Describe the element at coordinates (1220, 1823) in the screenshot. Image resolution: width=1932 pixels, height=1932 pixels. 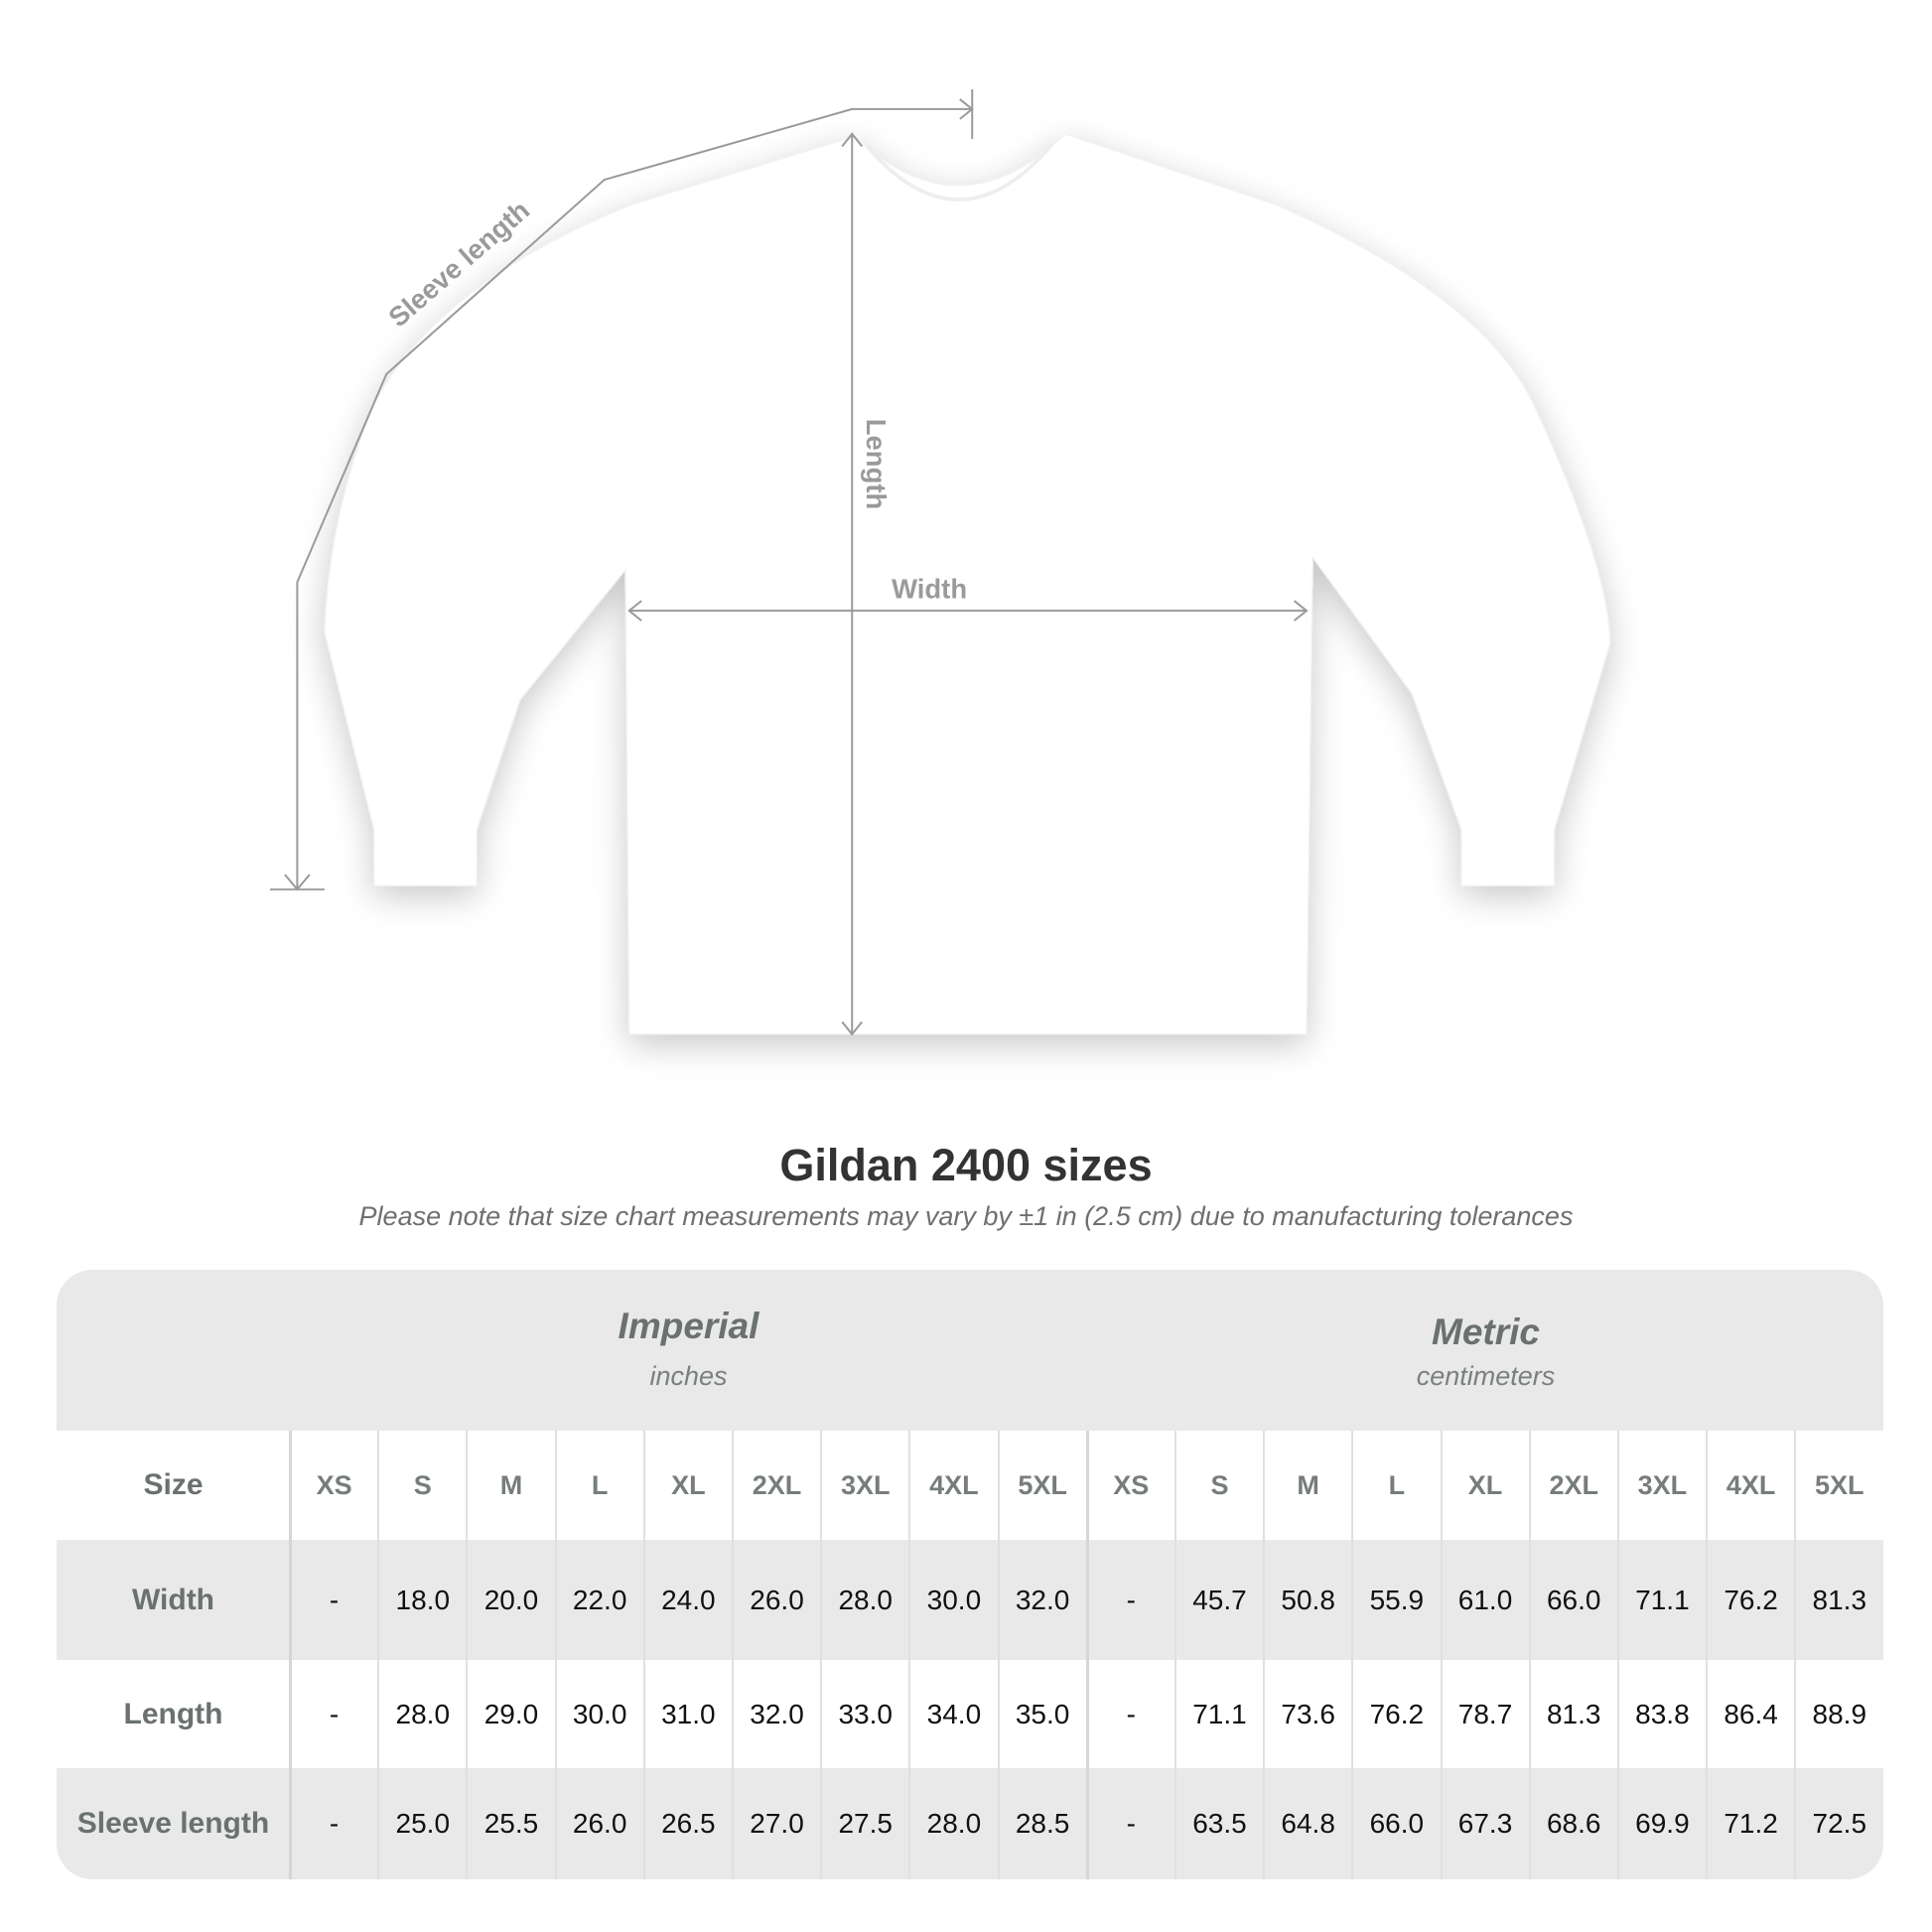
I see `value-cell: 63.5` at that location.